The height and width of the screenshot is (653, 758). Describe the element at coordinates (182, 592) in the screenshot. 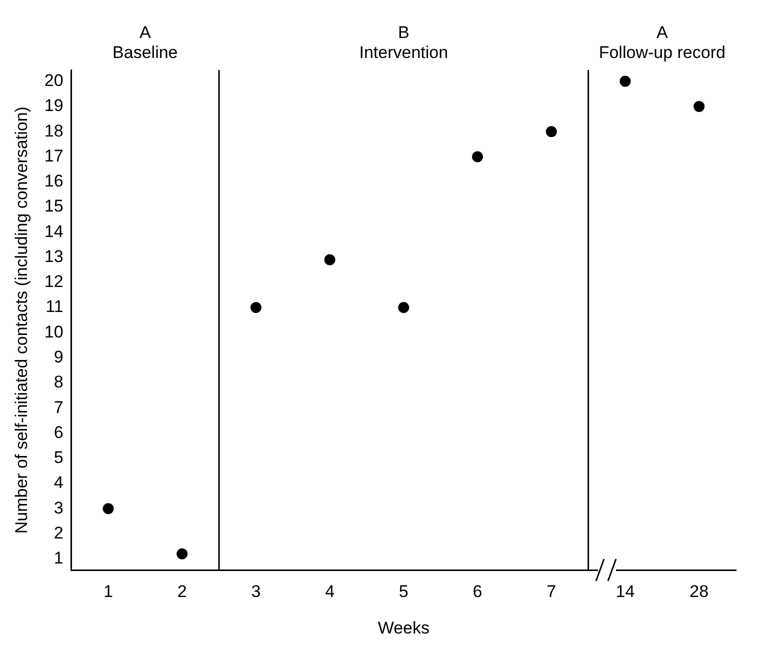

I see `x-tick-label: 2` at that location.